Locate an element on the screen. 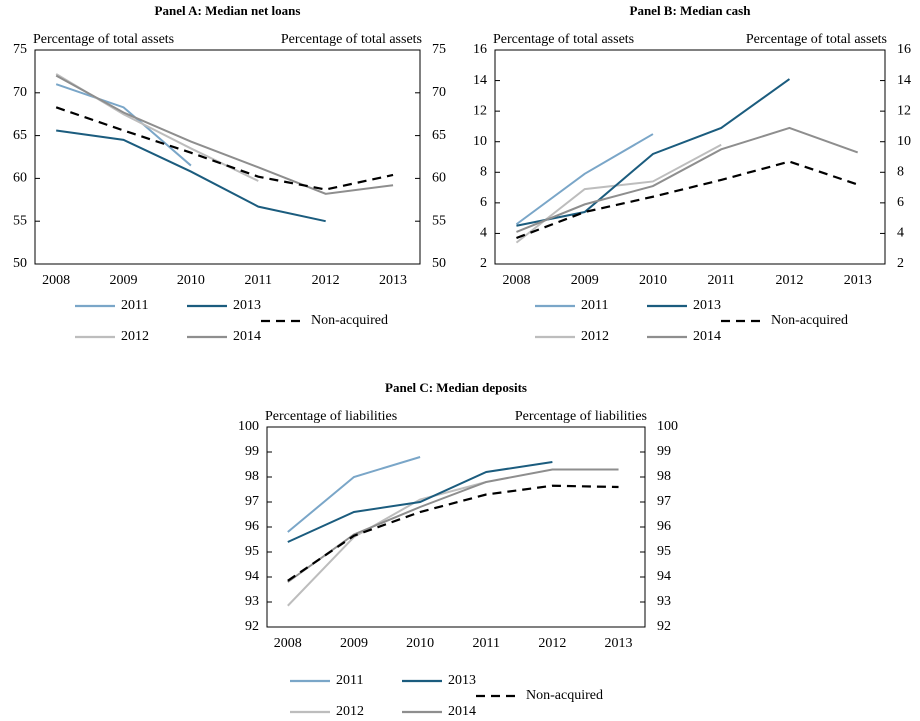 The image size is (920, 721). y-tick-label: 70 is located at coordinates (20, 92).